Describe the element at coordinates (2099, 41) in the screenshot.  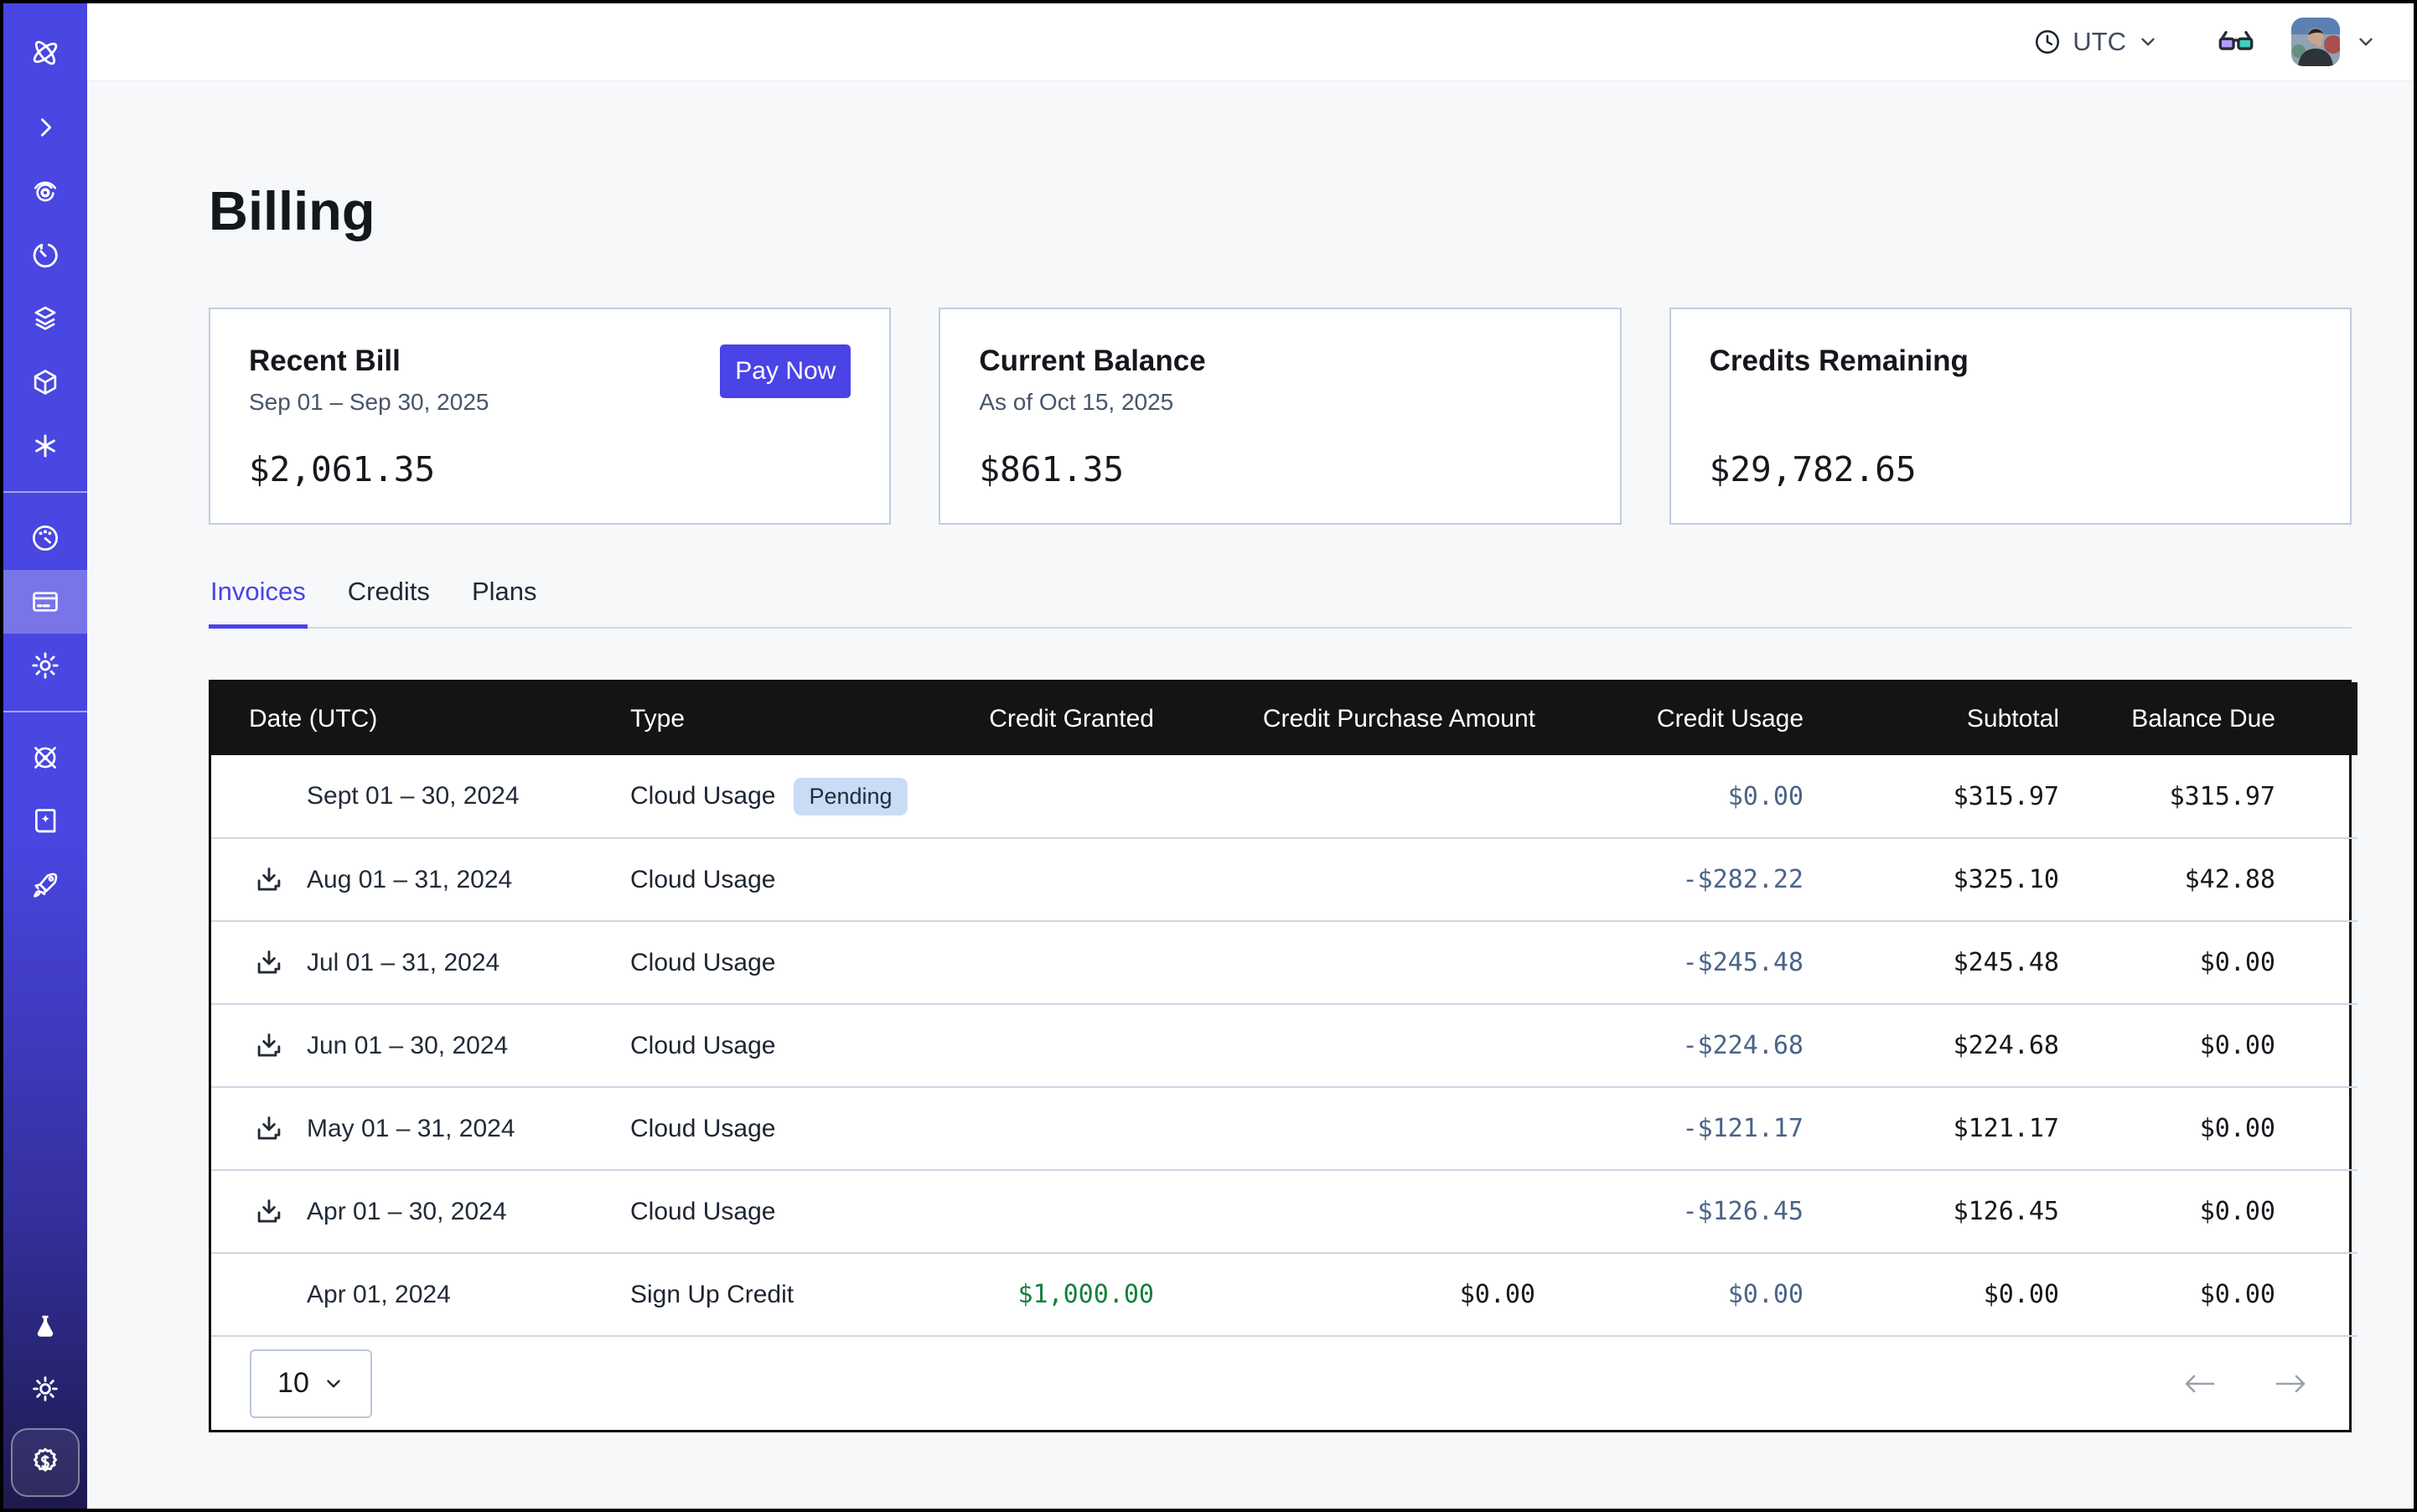
I see `timezone-label: UTC` at that location.